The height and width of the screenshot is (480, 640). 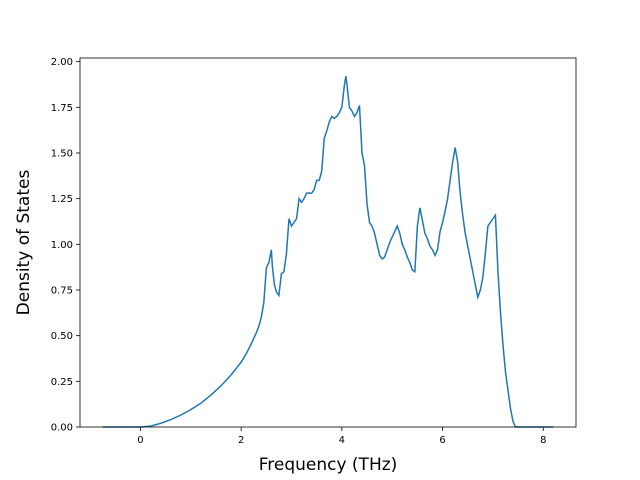 I want to click on y-tick-label: 2.00, so click(x=62, y=62).